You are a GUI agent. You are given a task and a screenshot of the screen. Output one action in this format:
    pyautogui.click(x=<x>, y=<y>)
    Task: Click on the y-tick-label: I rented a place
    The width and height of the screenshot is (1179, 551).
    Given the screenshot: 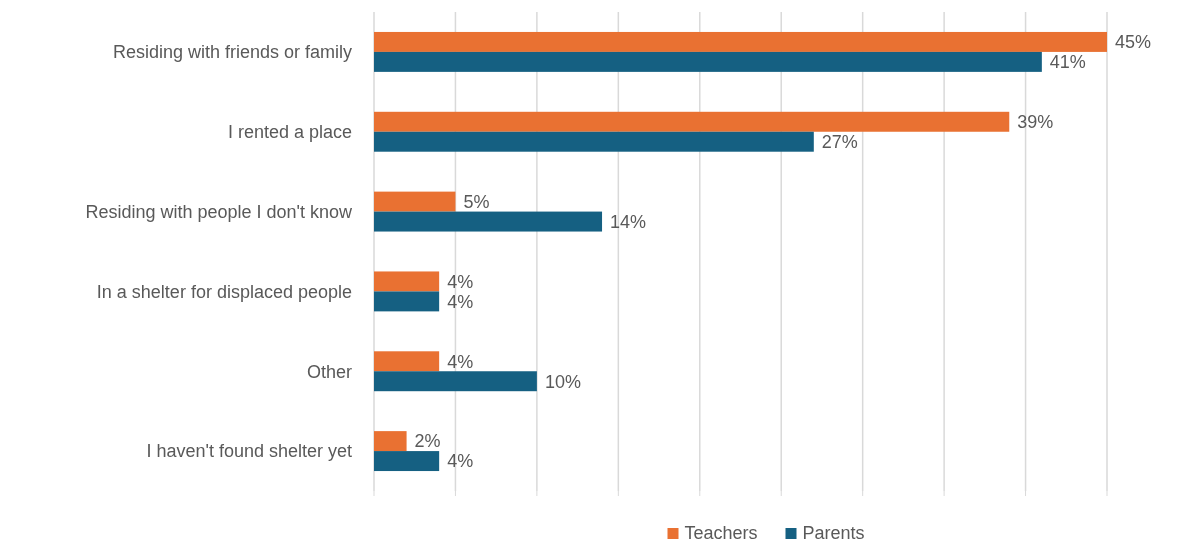 What is the action you would take?
    pyautogui.click(x=289, y=132)
    